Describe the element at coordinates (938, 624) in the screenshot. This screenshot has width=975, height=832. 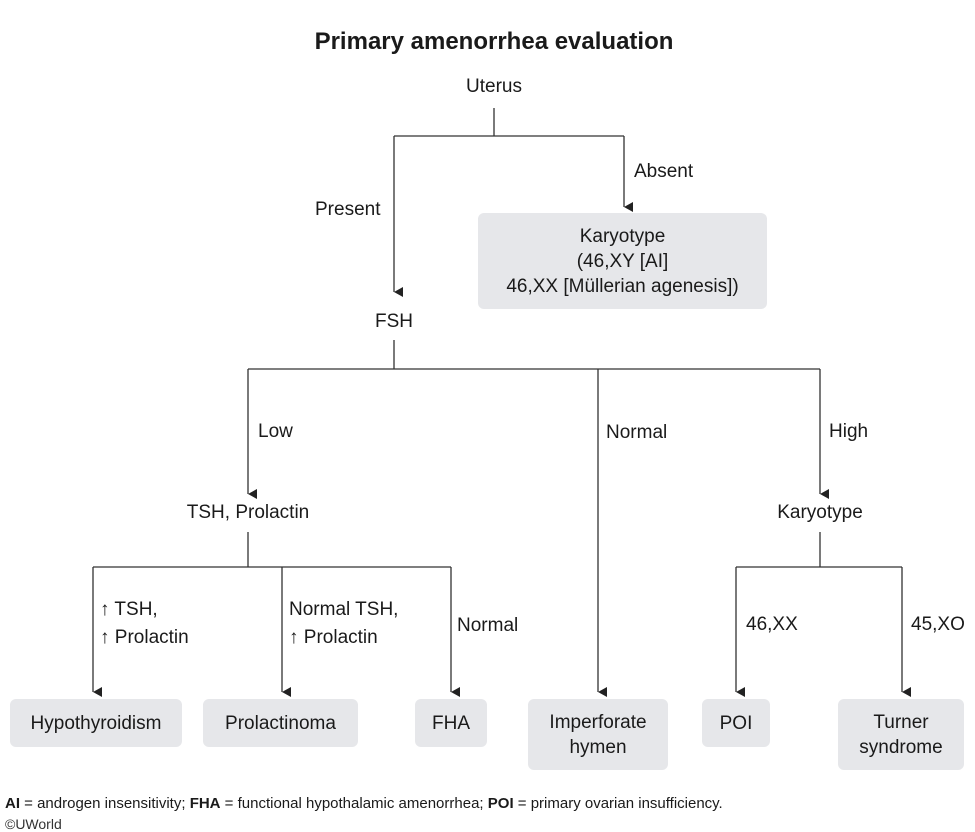
I see `label-45xo: 45,XO` at that location.